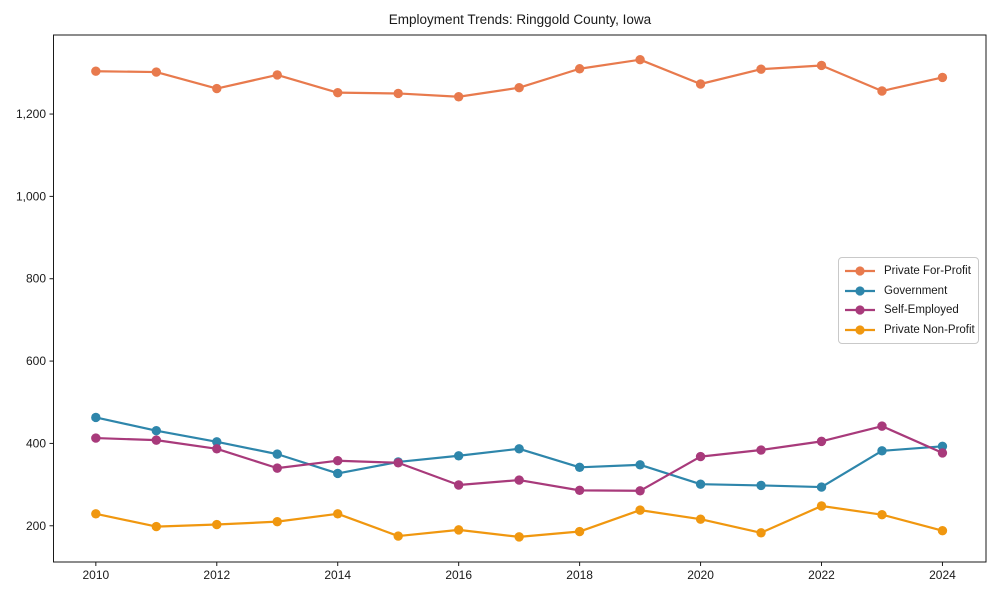 The image size is (1000, 600). I want to click on legend-item: Self-Employed, so click(909, 310).